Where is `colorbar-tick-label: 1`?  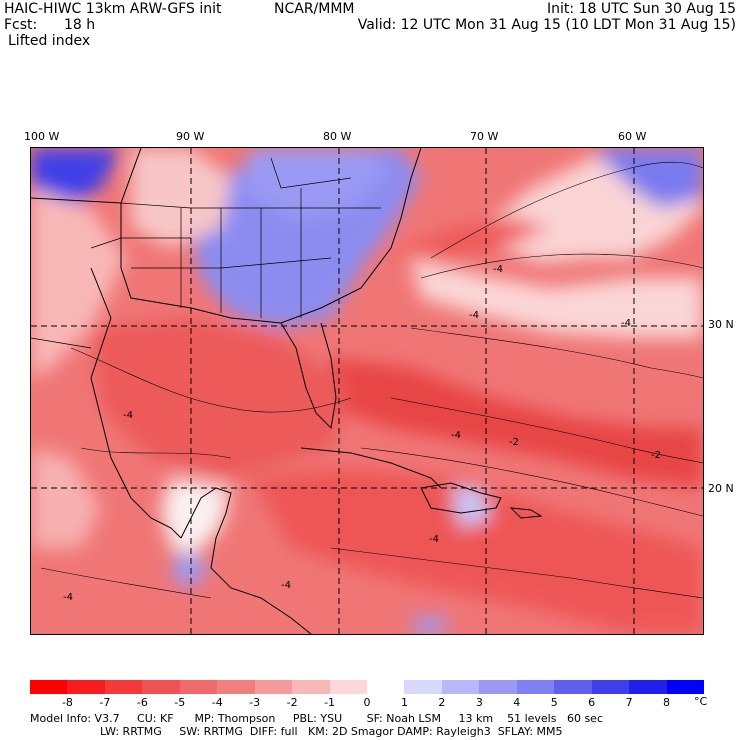
colorbar-tick-label: 1 is located at coordinates (404, 702).